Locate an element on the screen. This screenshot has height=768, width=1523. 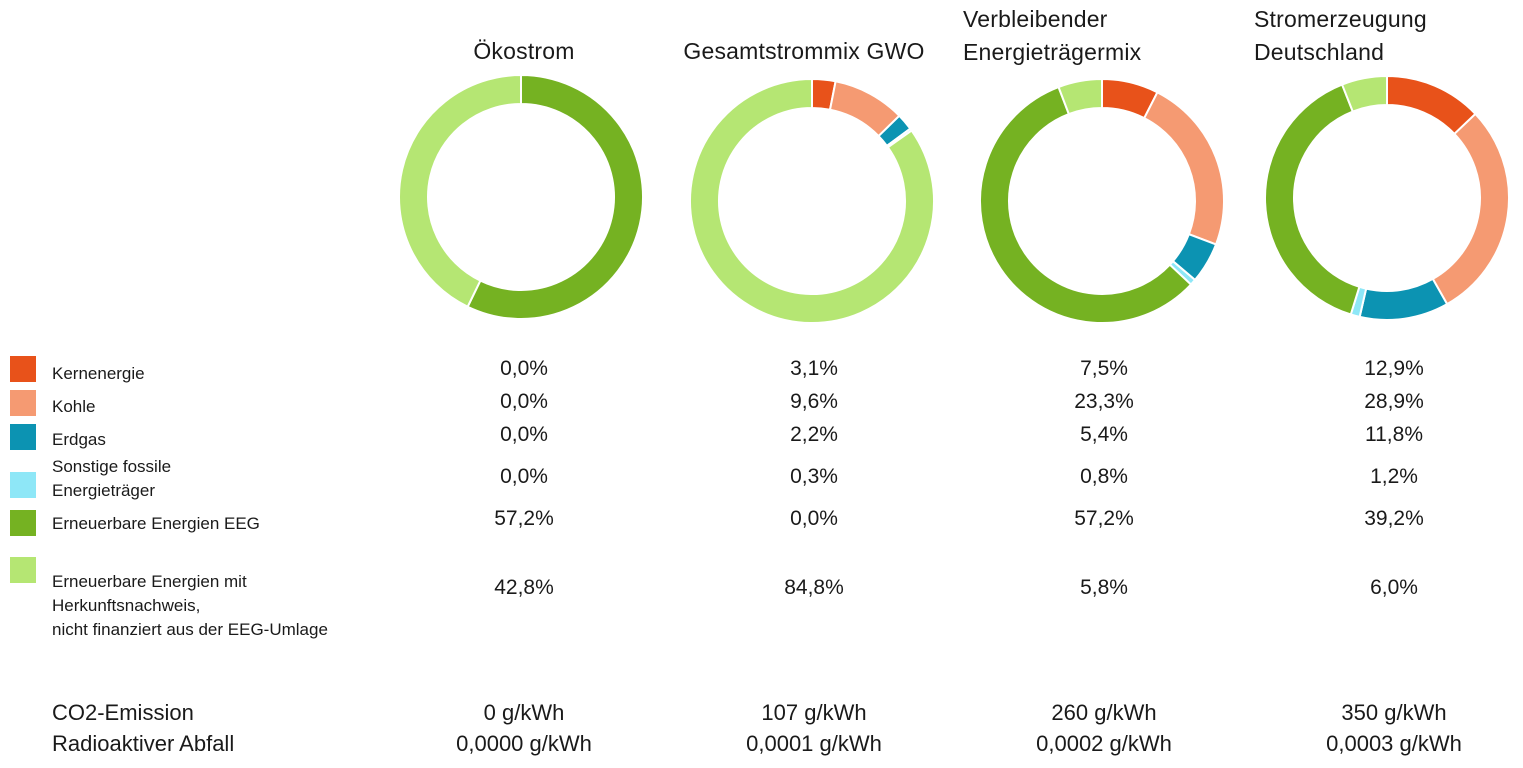
legend-label-erdgas: Erdgas is located at coordinates (79, 439).